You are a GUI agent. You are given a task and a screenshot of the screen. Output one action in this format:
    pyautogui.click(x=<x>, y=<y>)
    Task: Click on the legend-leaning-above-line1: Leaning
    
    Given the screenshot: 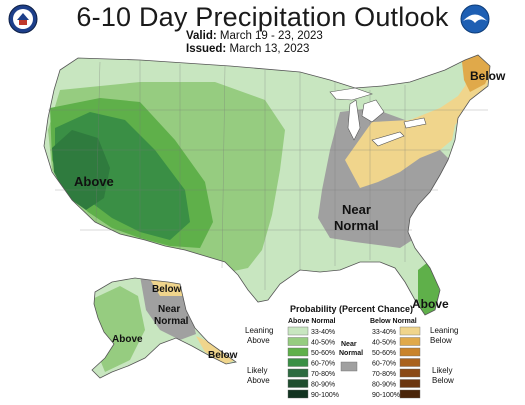 What is the action you would take?
    pyautogui.click(x=259, y=330)
    